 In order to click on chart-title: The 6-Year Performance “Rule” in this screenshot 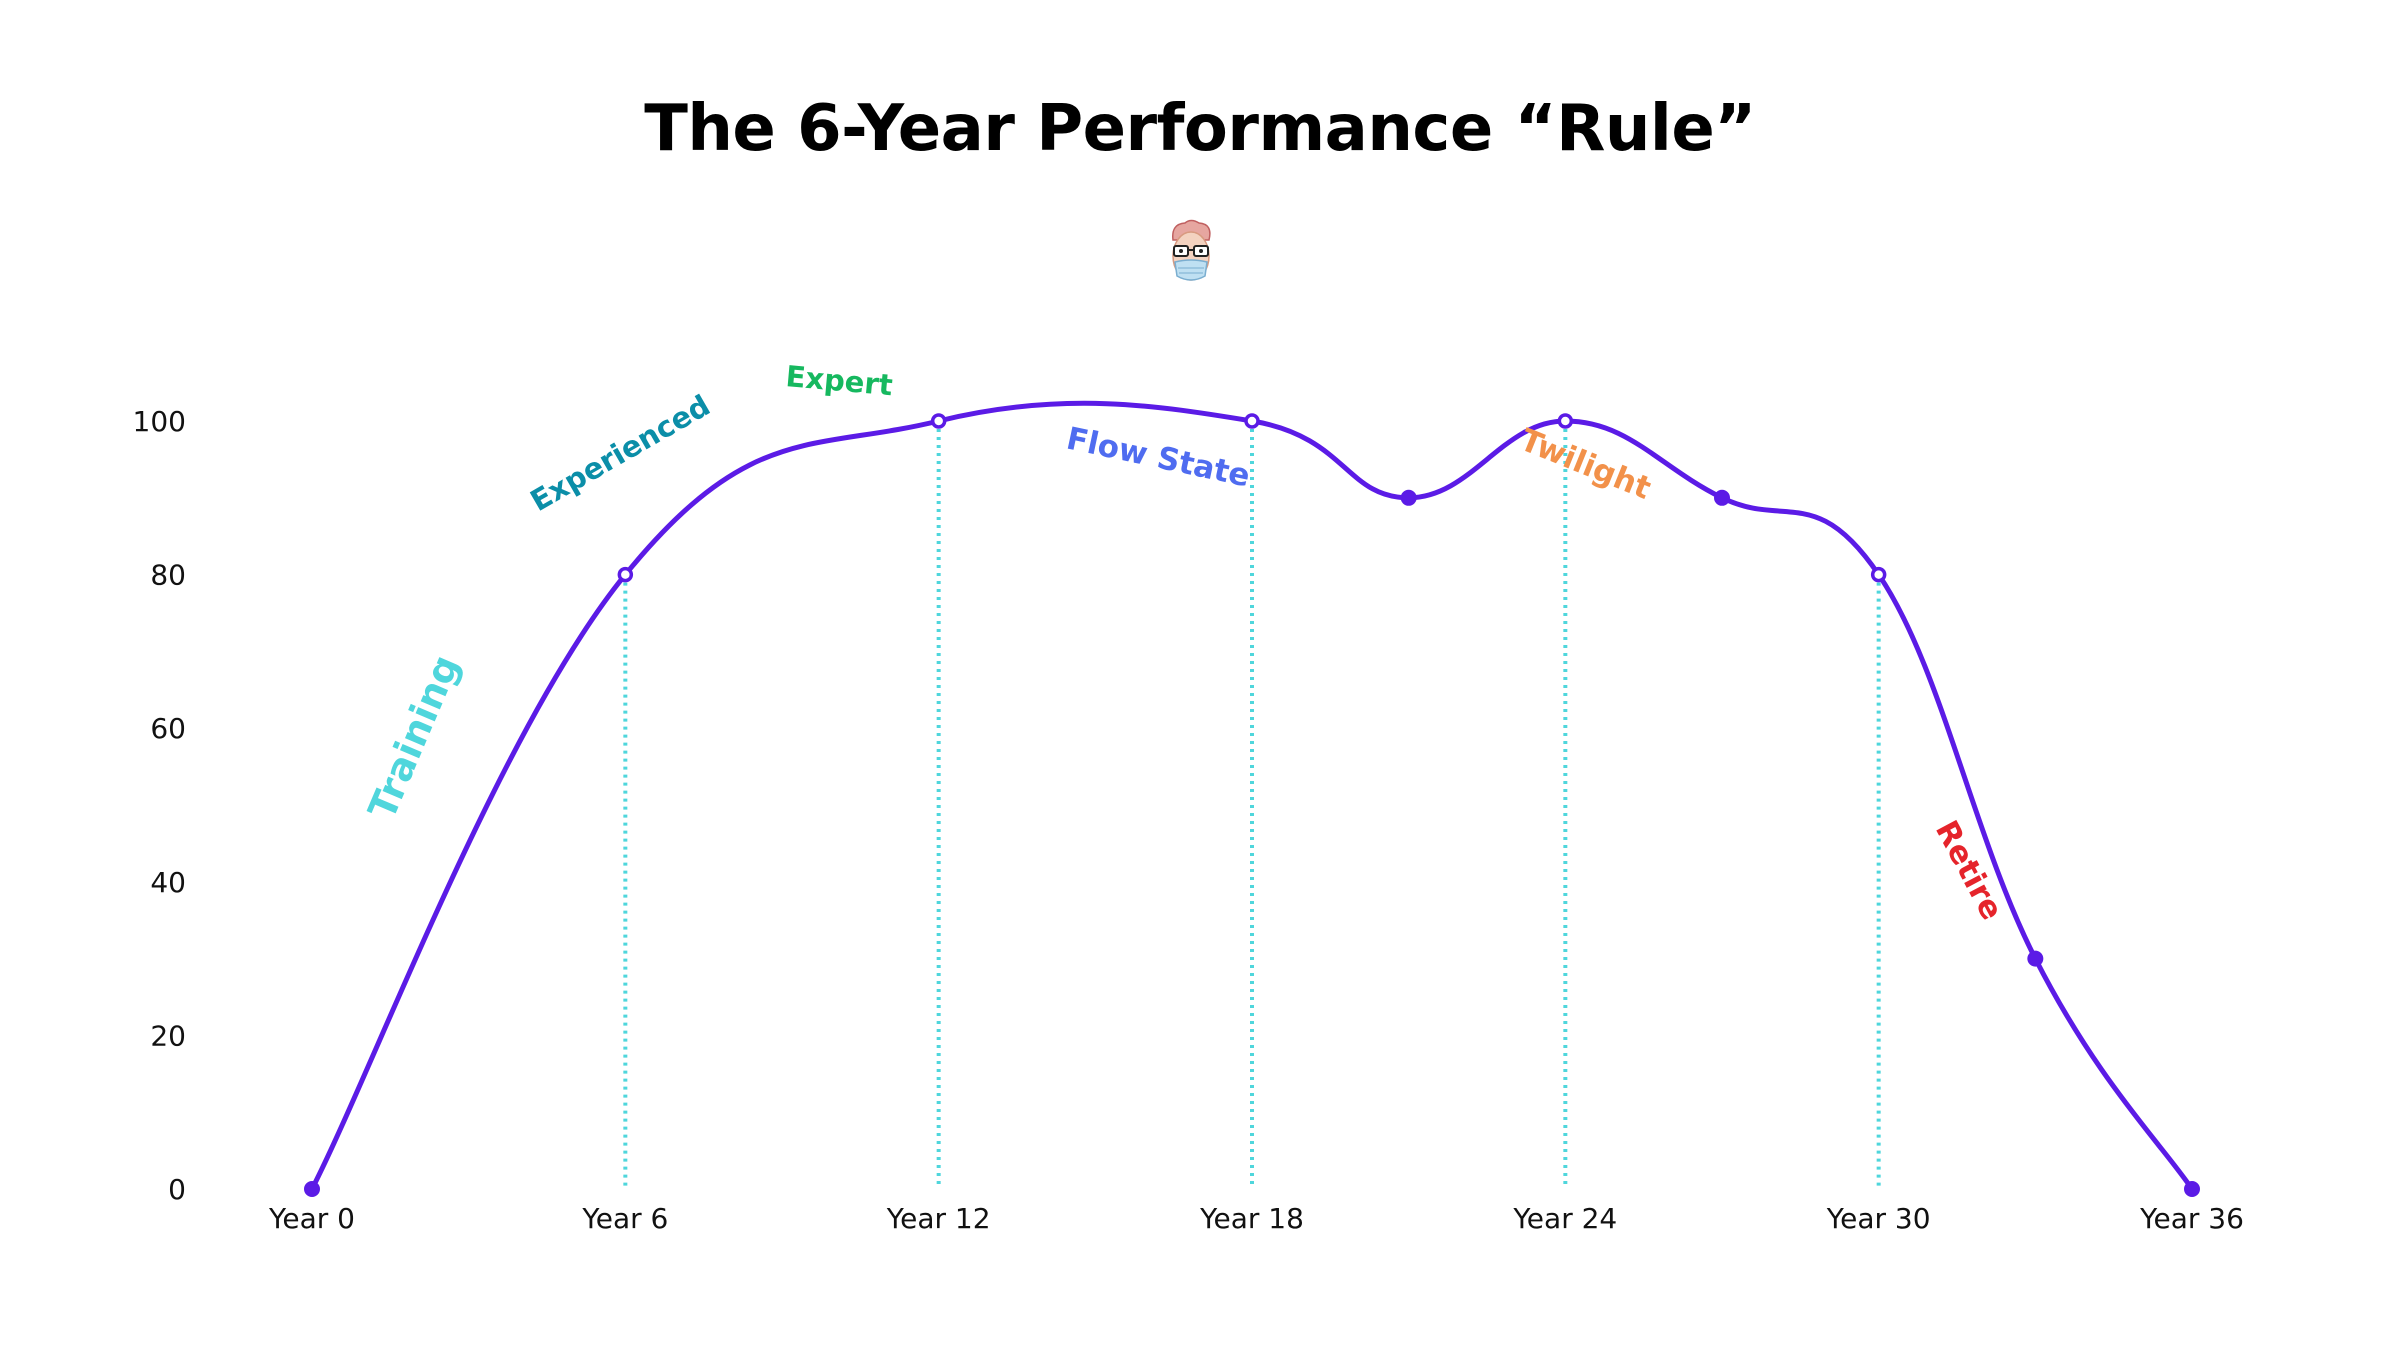, I will do `click(1200, 129)`.